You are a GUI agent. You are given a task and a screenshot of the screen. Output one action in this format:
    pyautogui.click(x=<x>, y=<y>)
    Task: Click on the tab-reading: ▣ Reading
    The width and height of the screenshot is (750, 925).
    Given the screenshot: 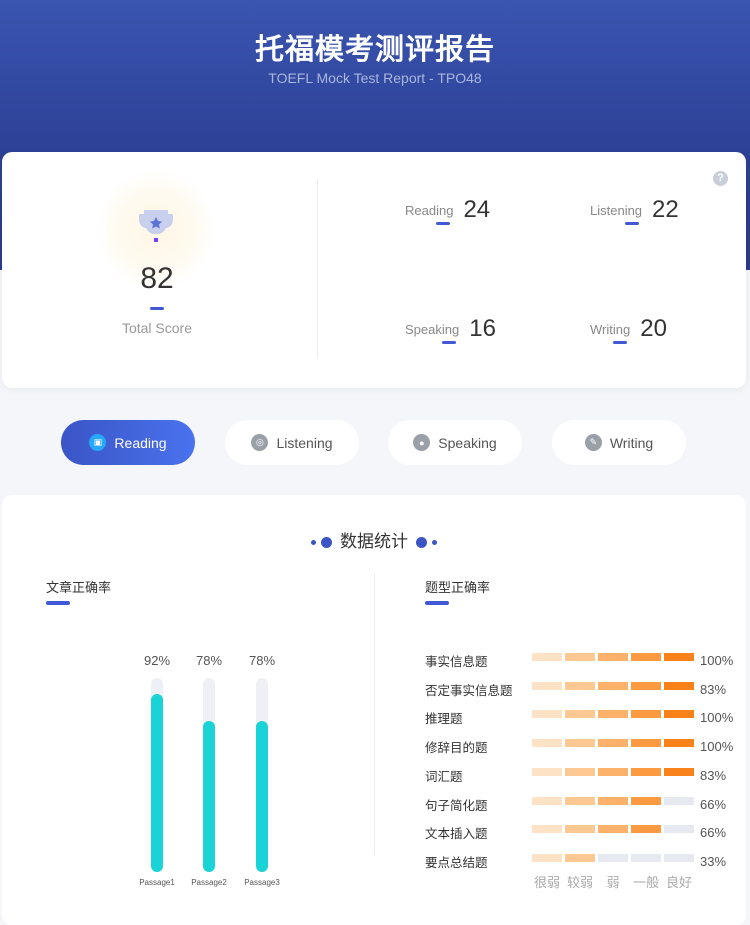 What is the action you would take?
    pyautogui.click(x=128, y=442)
    